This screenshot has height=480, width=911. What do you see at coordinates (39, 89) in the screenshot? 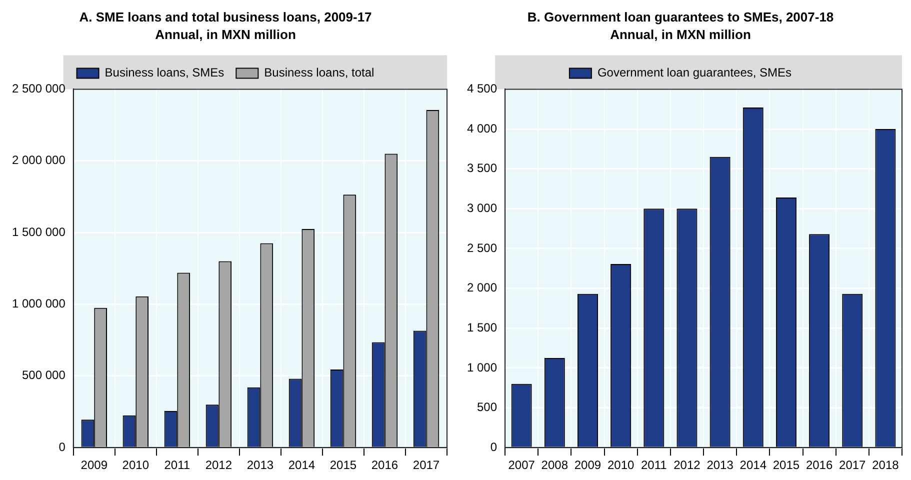
I see `y-tick-label: 2 500 000` at bounding box center [39, 89].